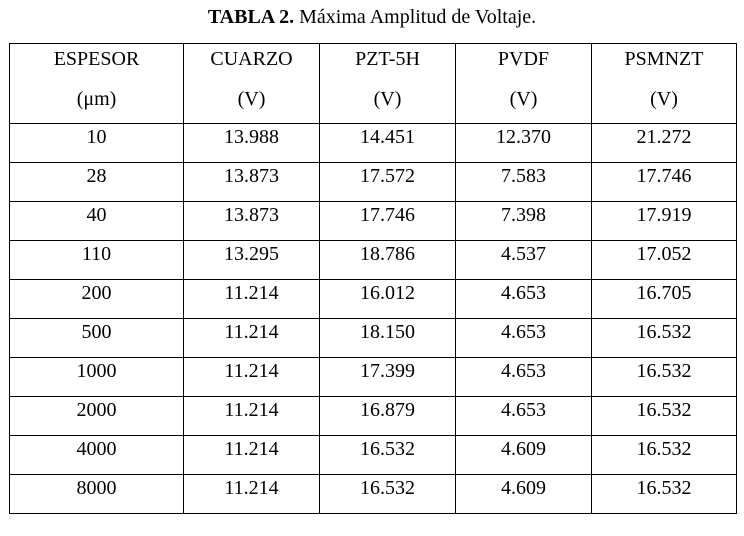 The height and width of the screenshot is (536, 744). I want to click on table-cell: 18.786, so click(387, 260).